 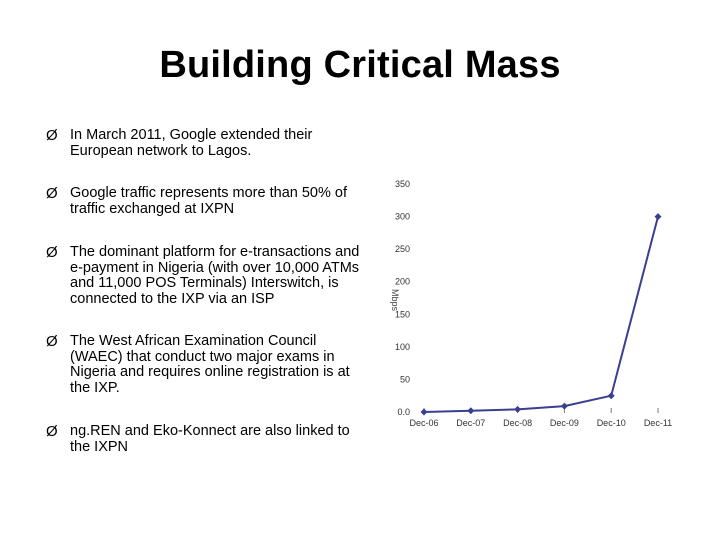 I want to click on series-line, so click(x=541, y=314).